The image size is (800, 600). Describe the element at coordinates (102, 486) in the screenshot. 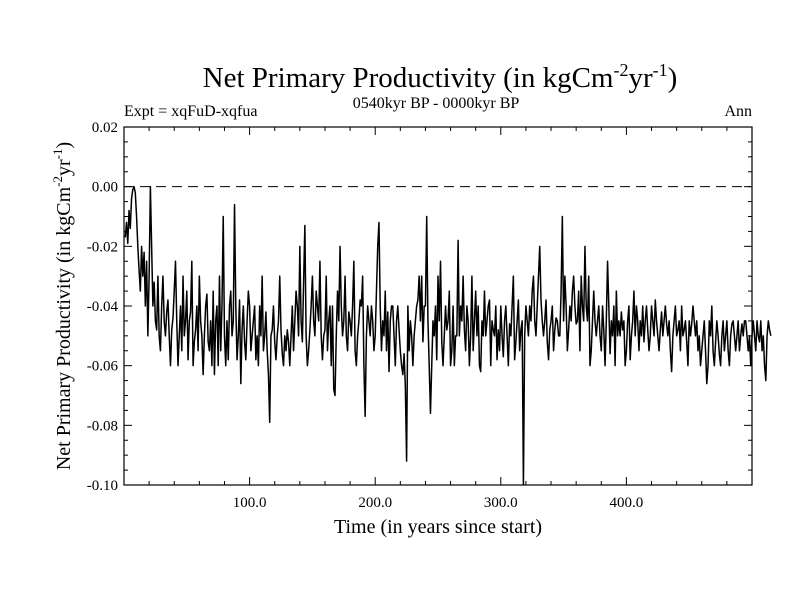

I see `y-tick-label: -0.10` at that location.